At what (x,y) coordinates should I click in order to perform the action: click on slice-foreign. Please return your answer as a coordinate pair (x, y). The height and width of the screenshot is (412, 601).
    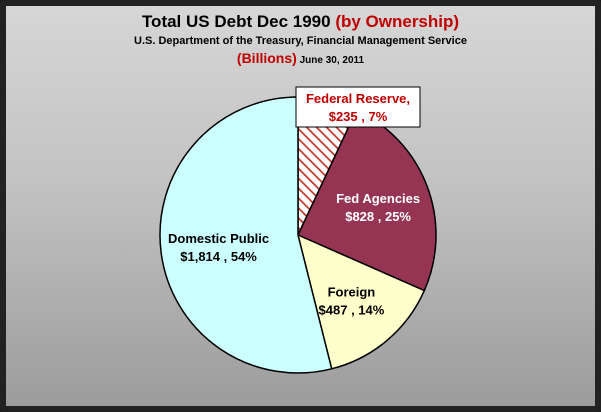
    Looking at the image, I should click on (361, 301).